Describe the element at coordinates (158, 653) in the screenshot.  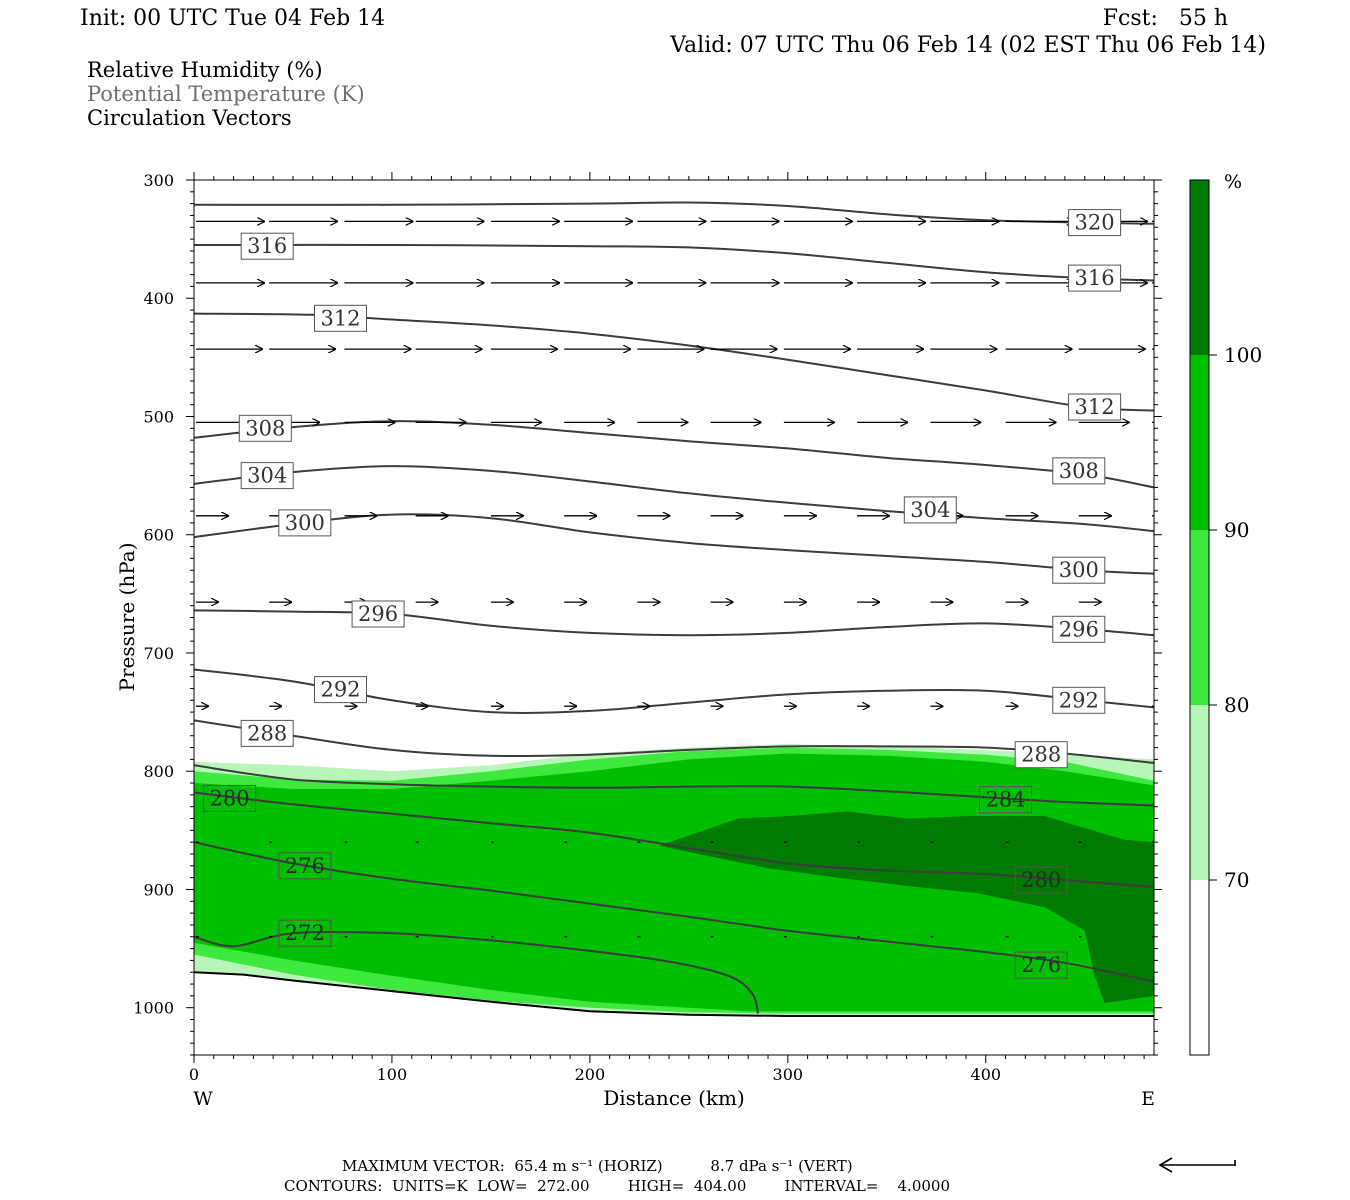
I see `y-tick-label-700: 700` at that location.